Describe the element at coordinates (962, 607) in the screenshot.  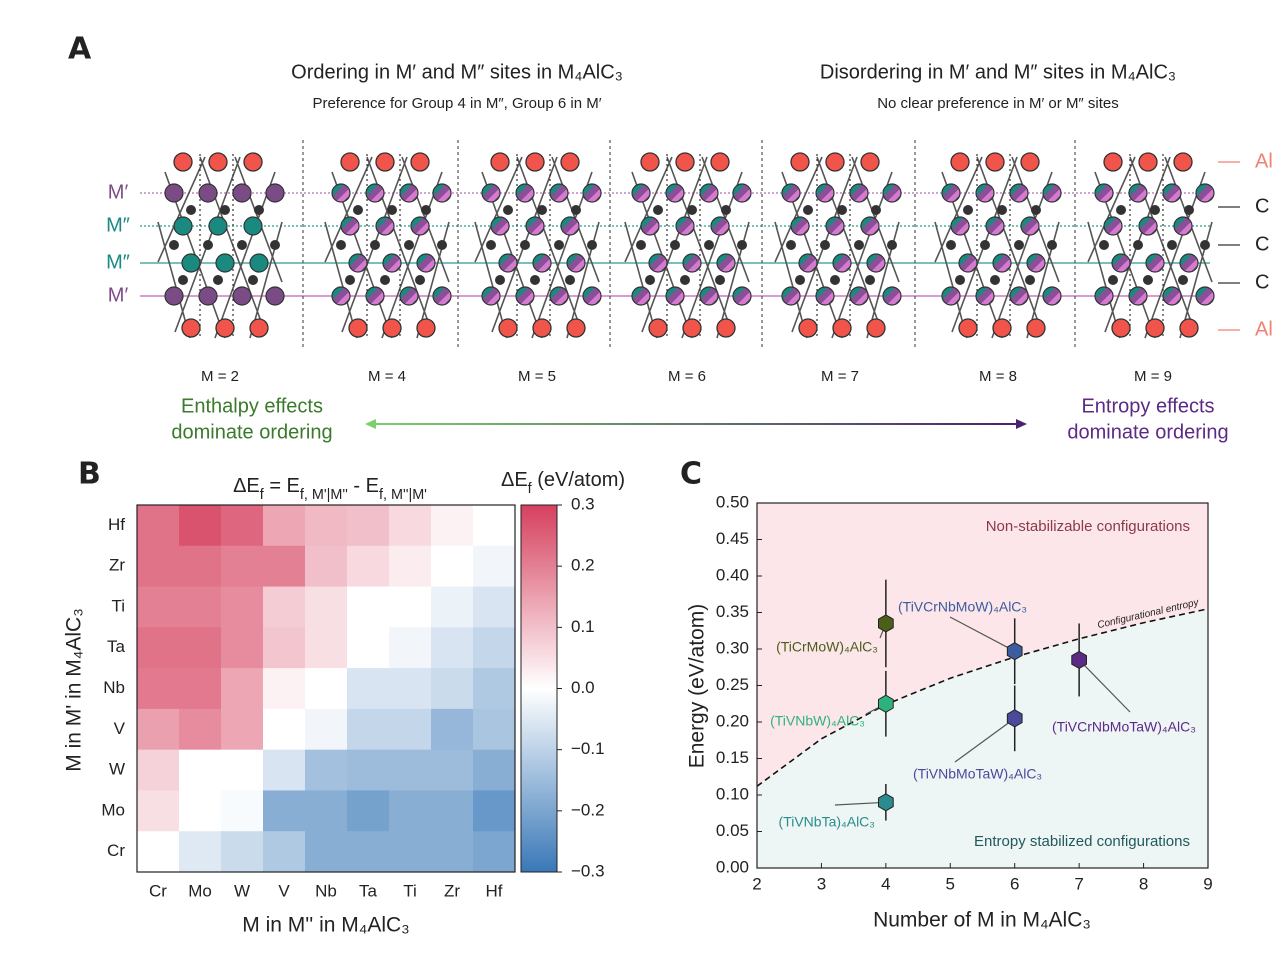
I see `point-label: (TiVCrNbMoW)₄AlC₃` at that location.